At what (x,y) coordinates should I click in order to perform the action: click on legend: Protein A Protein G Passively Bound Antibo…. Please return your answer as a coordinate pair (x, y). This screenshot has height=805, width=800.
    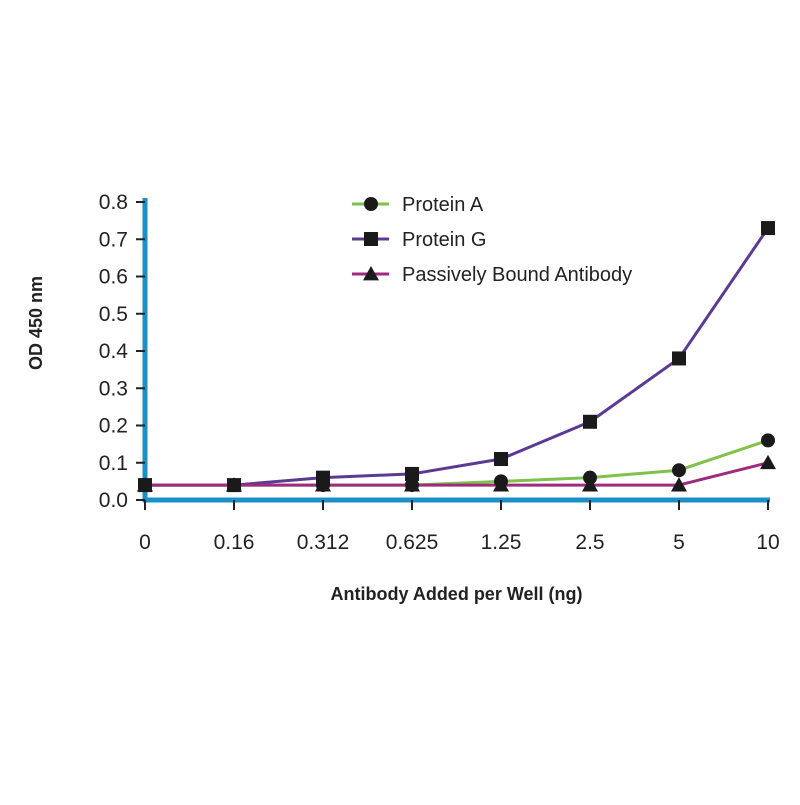
    Looking at the image, I should click on (492, 240).